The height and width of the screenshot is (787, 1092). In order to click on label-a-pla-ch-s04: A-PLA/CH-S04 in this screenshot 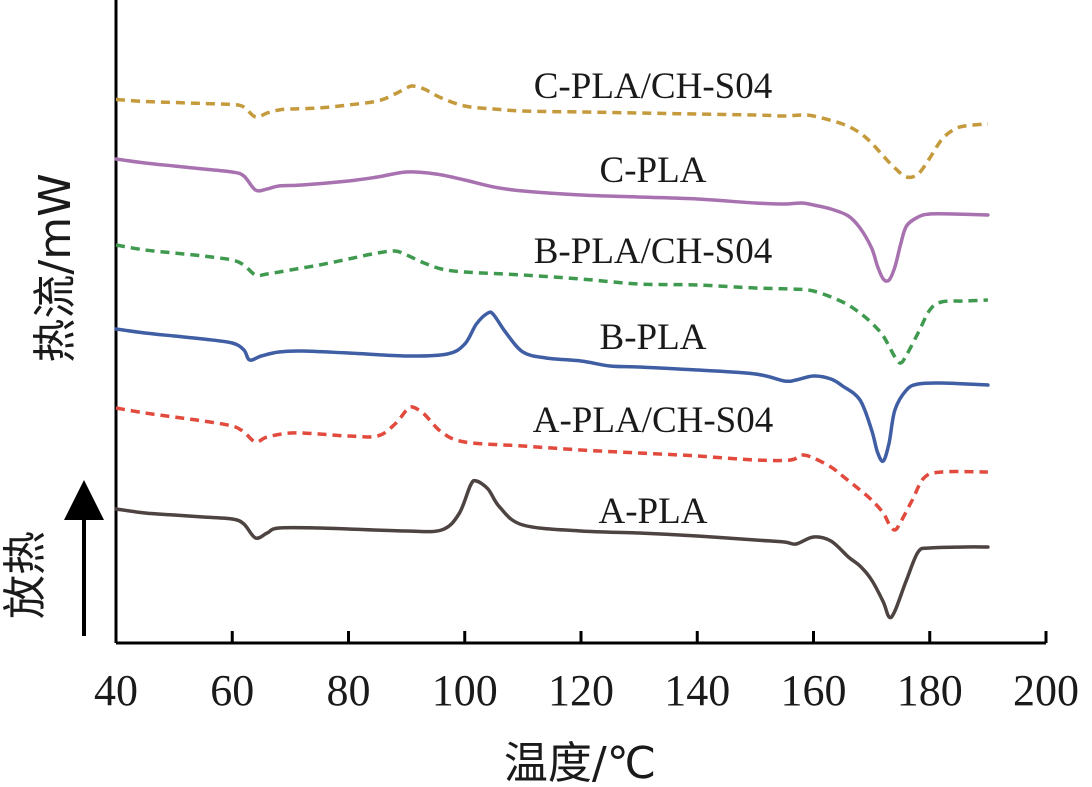, I will do `click(653, 420)`.